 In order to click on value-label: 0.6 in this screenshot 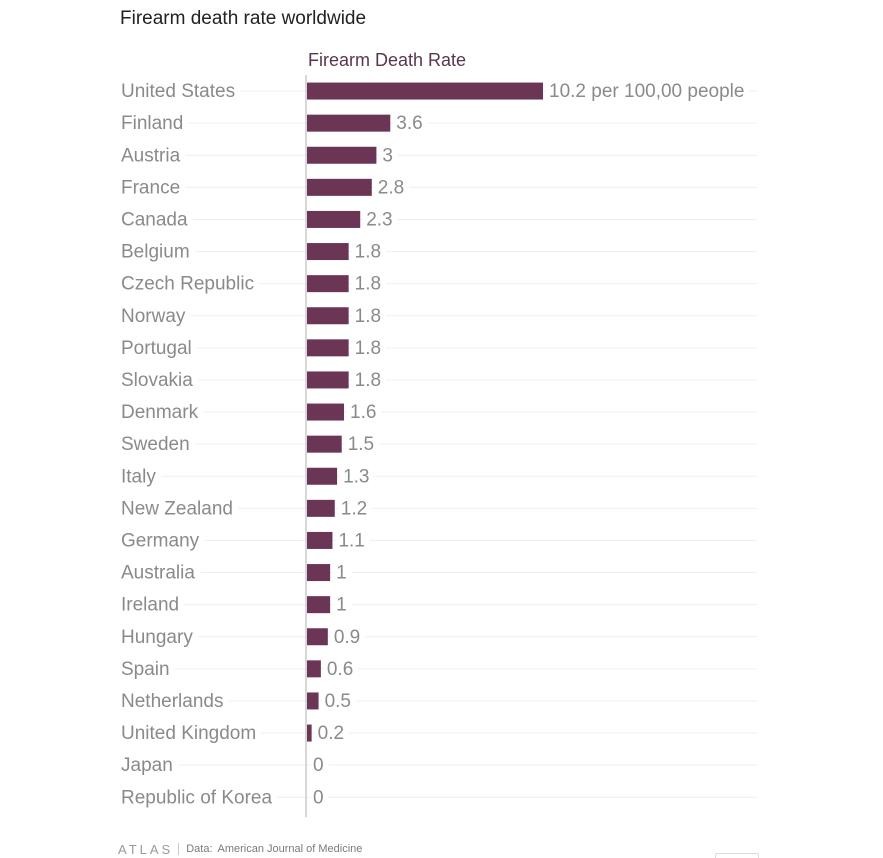, I will do `click(340, 669)`.